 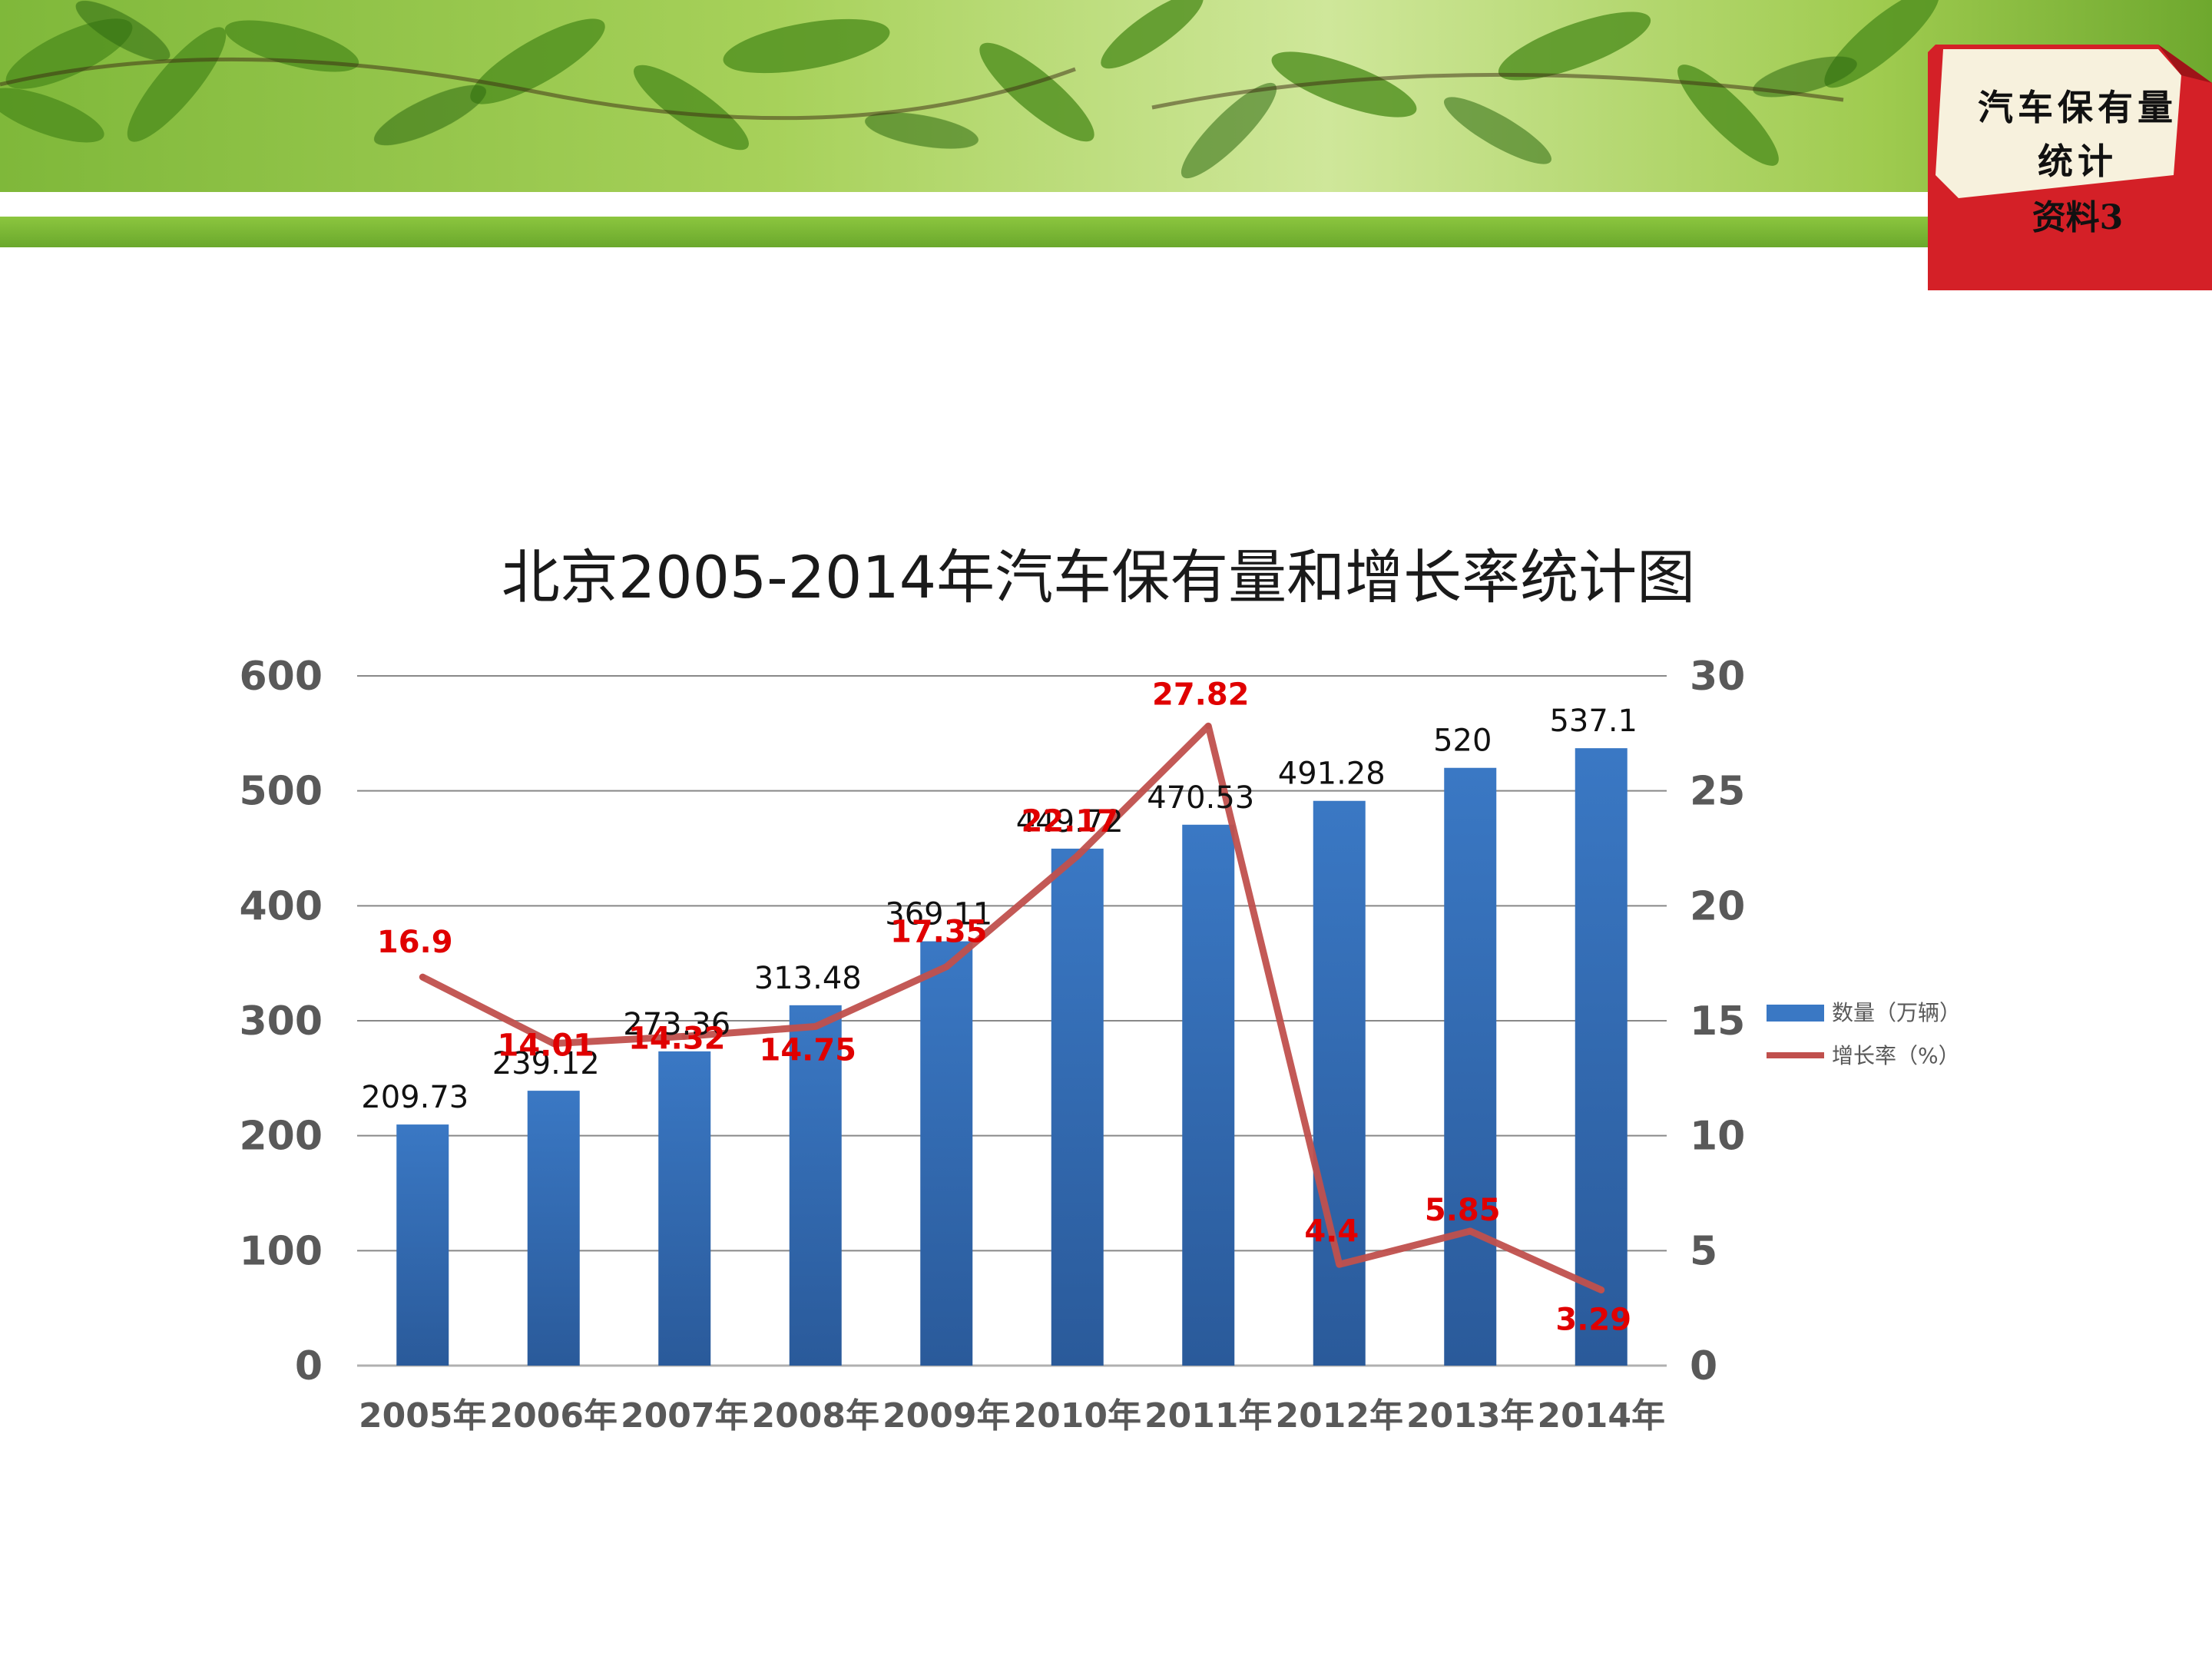 I want to click on y-right-tick-label: 25, so click(x=1718, y=792).